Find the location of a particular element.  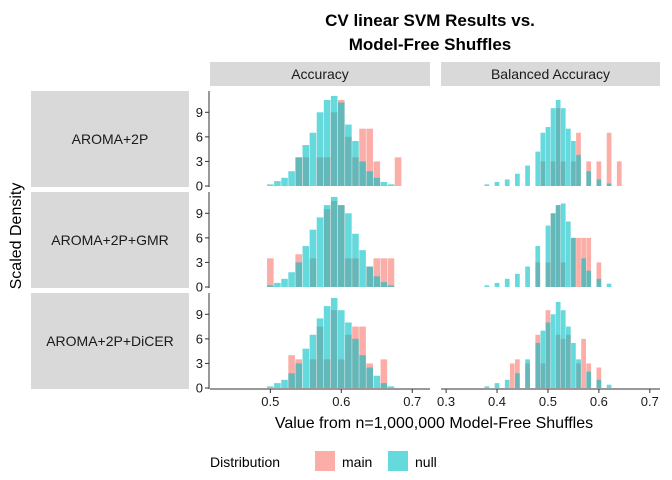

chart-title-line-1: CV linear SVM Results vs. is located at coordinates (430, 20).